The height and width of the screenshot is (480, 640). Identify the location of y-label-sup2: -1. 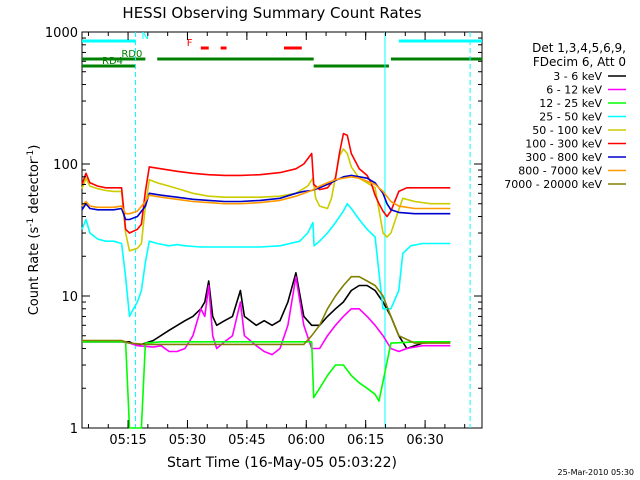
(31, 154).